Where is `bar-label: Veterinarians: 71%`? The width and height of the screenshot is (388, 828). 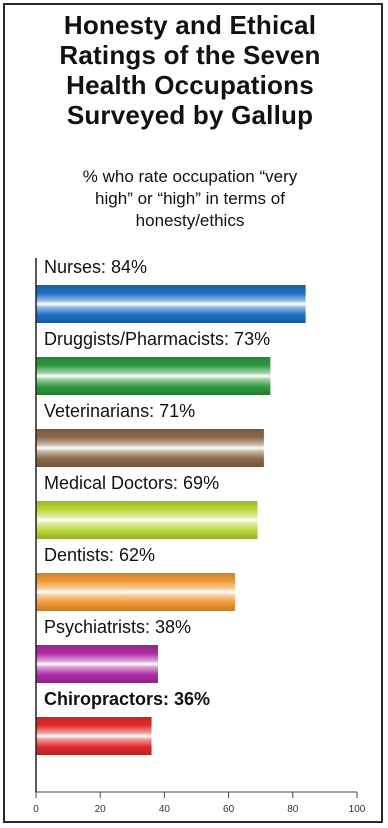
bar-label: Veterinarians: 71% is located at coordinates (119, 411).